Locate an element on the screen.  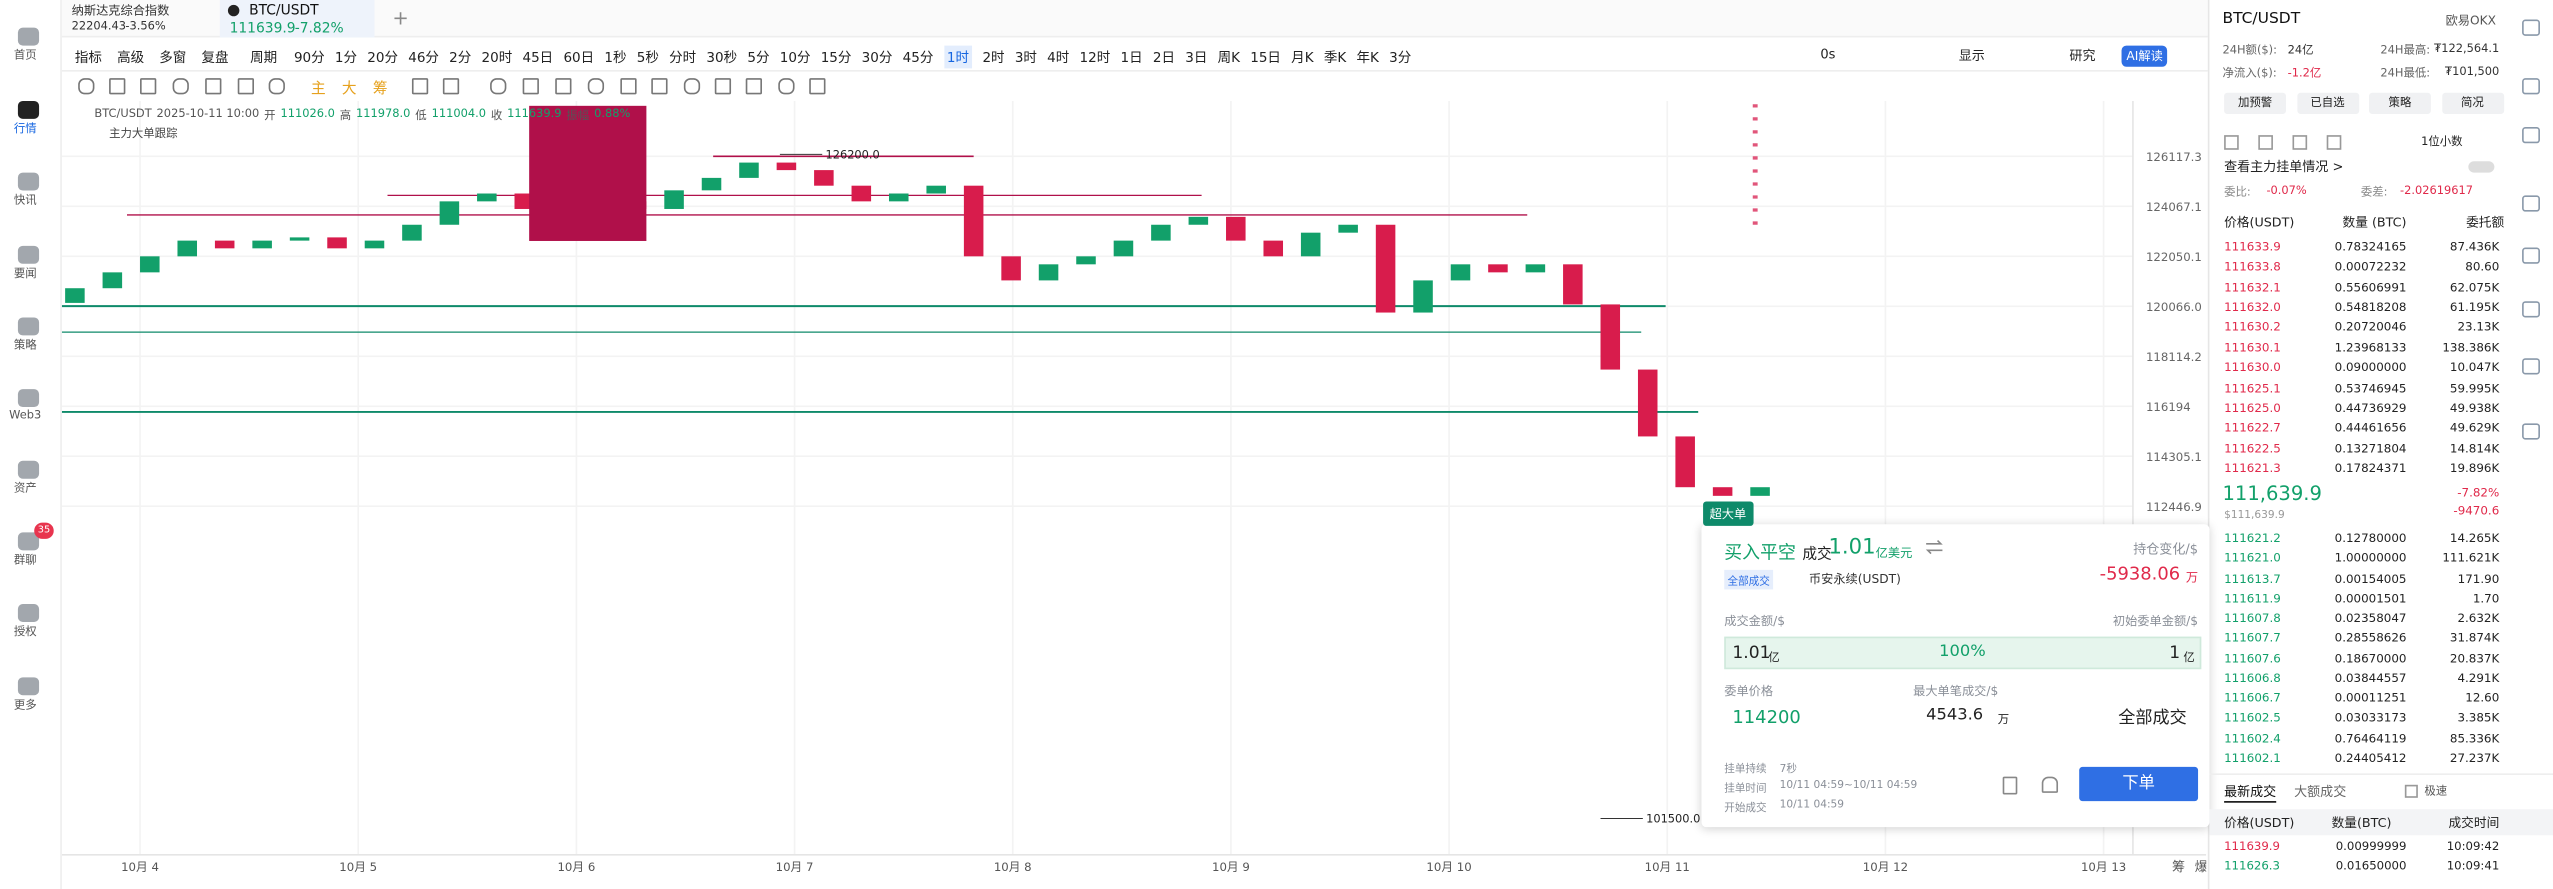
sidebar-item: Web3 is located at coordinates (25, 415).